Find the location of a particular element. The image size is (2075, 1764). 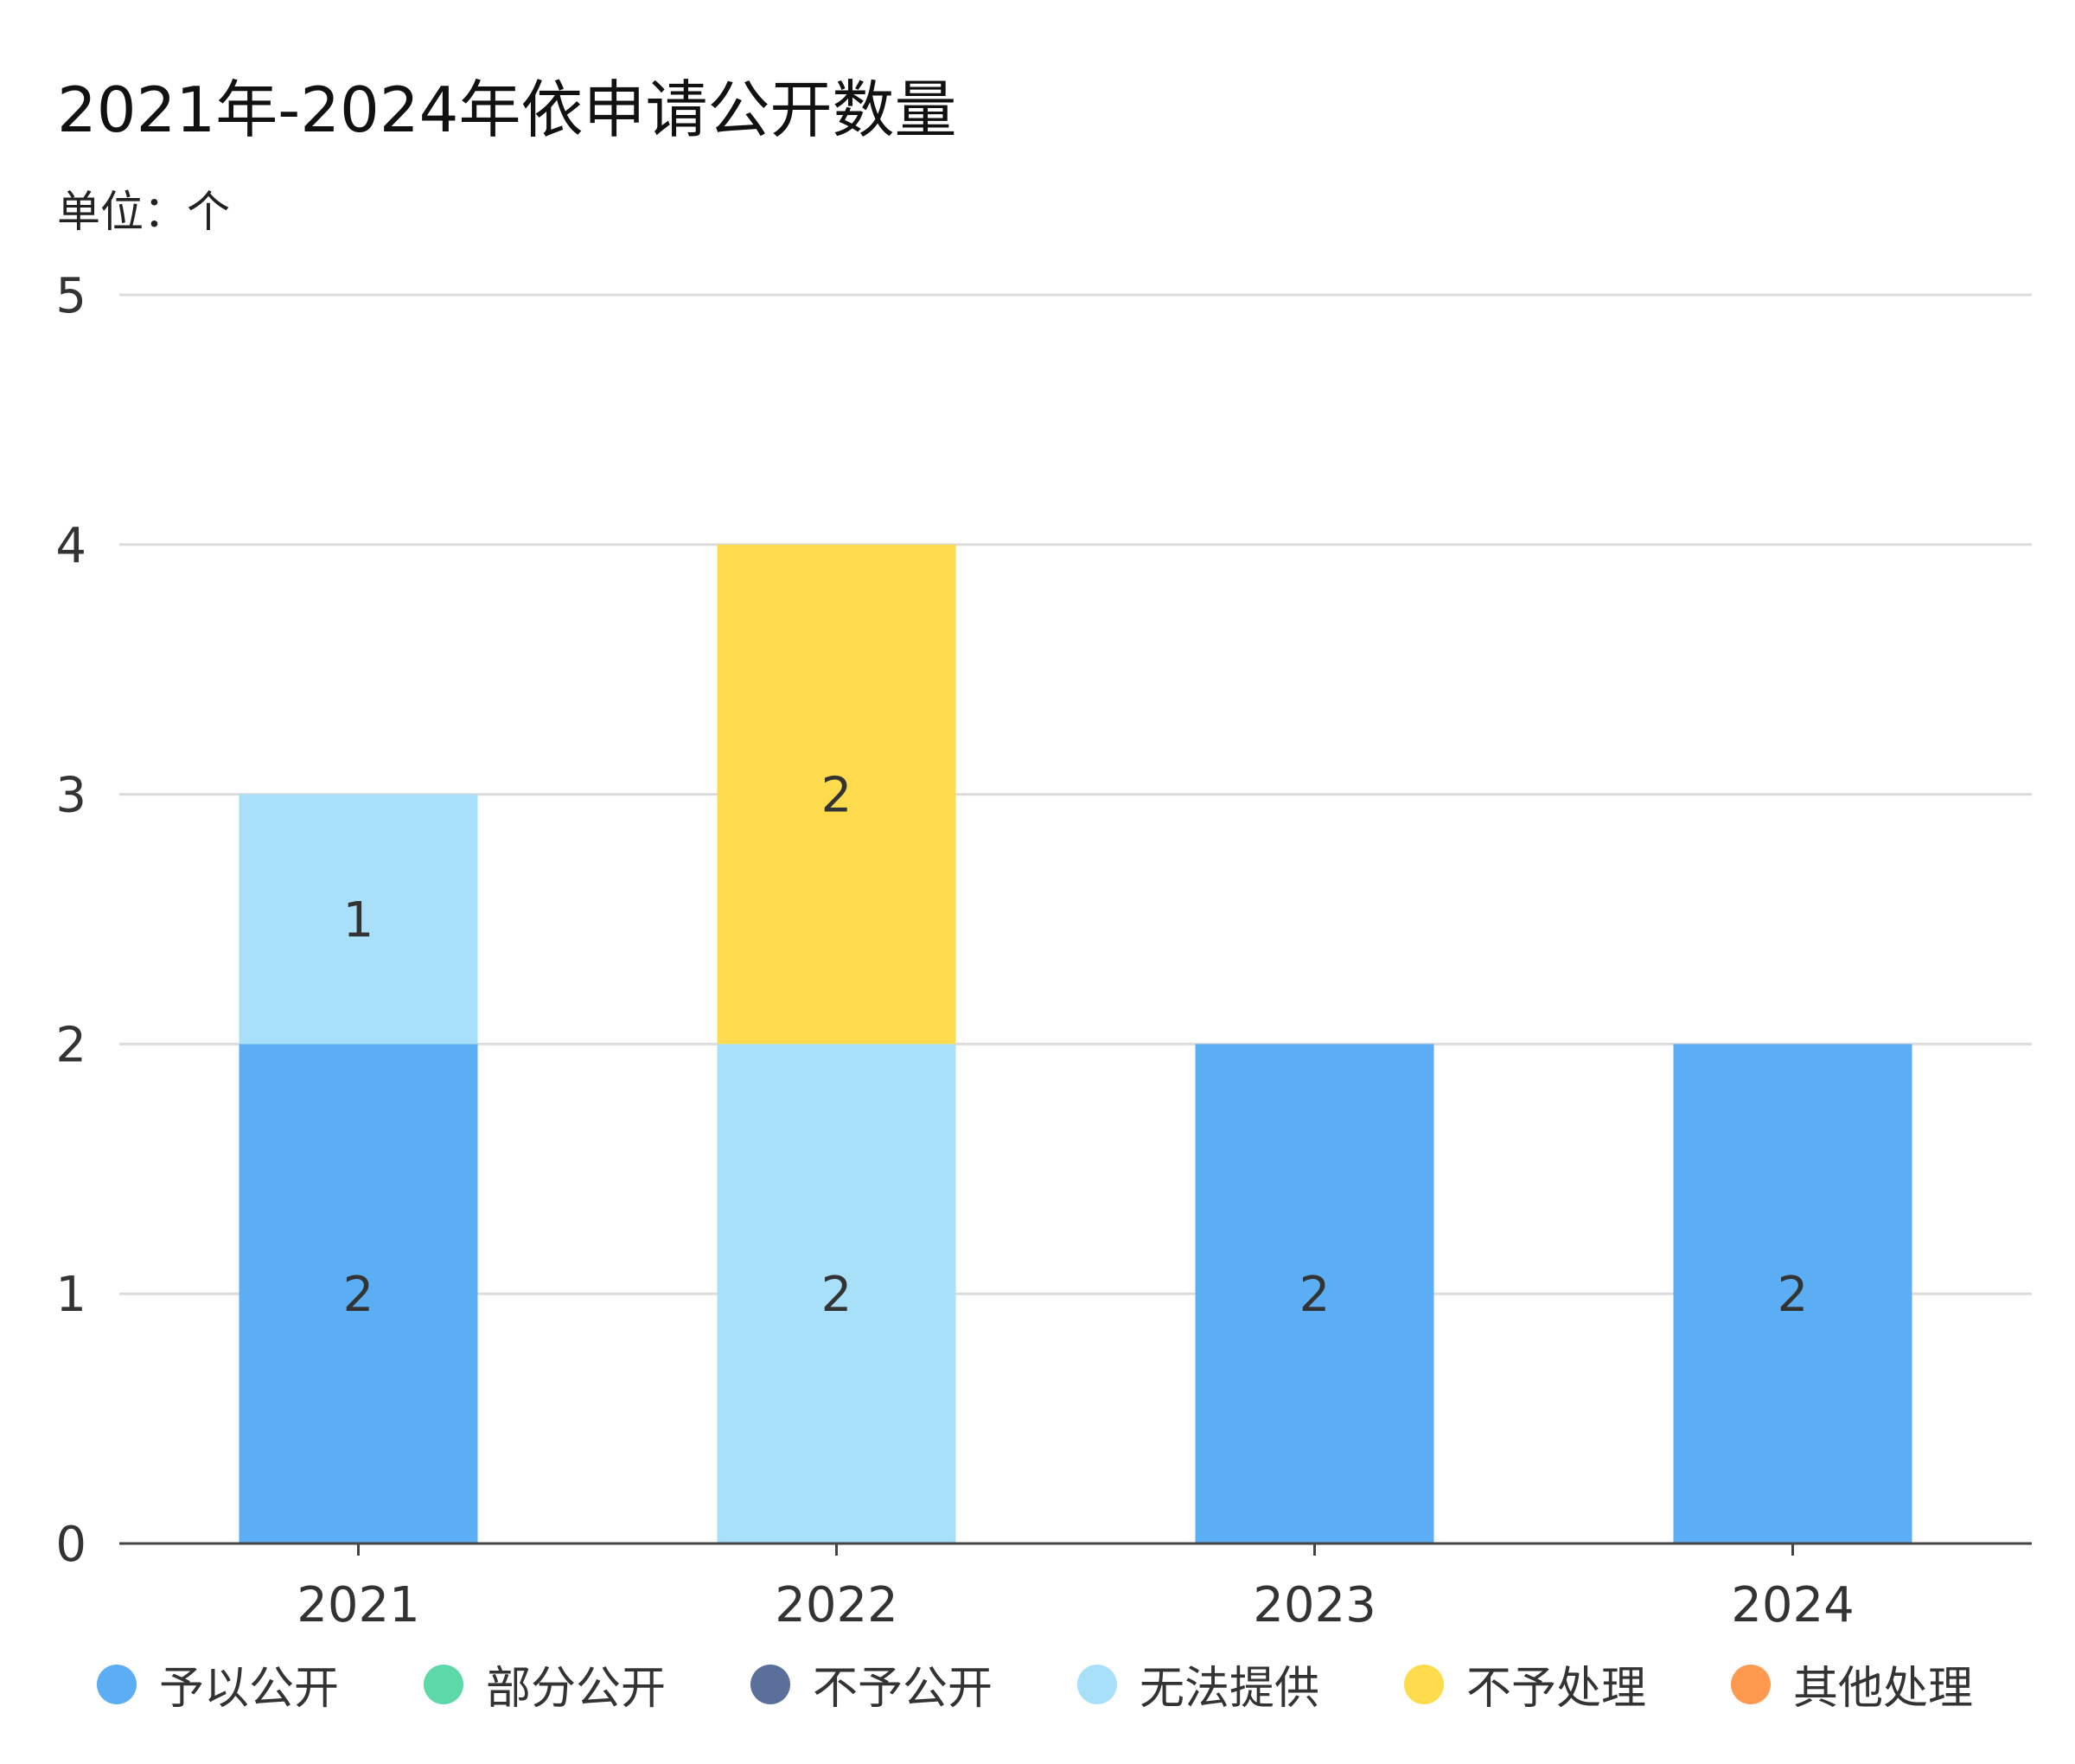

legend-item: 无法提供 is located at coordinates (1198, 1684).